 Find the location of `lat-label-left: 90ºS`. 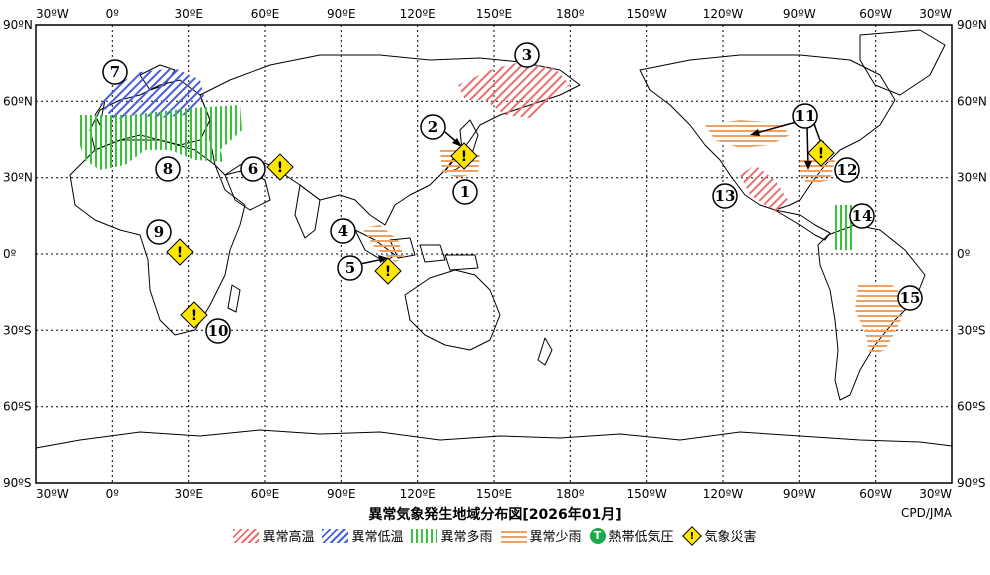

lat-label-left: 90ºS is located at coordinates (17, 483).